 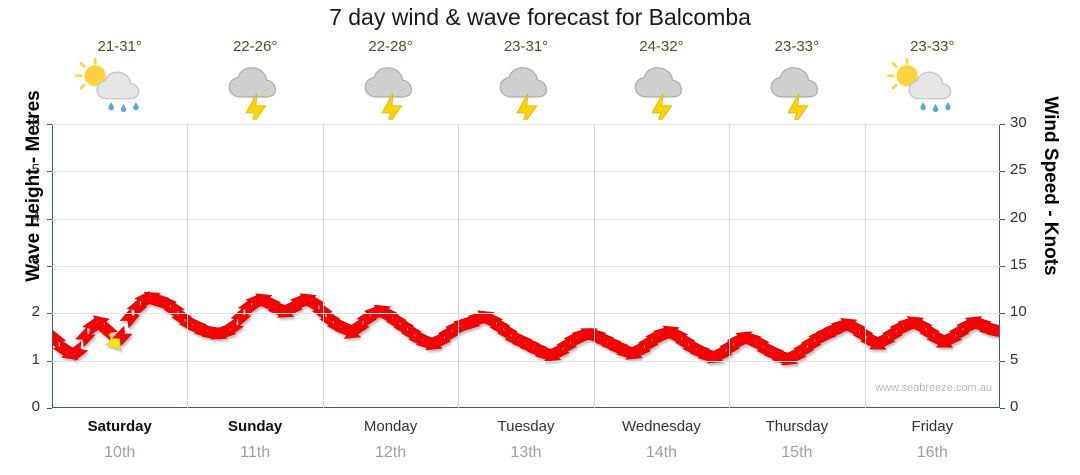 What do you see at coordinates (1018, 264) in the screenshot?
I see `y-tick-label-right: 15` at bounding box center [1018, 264].